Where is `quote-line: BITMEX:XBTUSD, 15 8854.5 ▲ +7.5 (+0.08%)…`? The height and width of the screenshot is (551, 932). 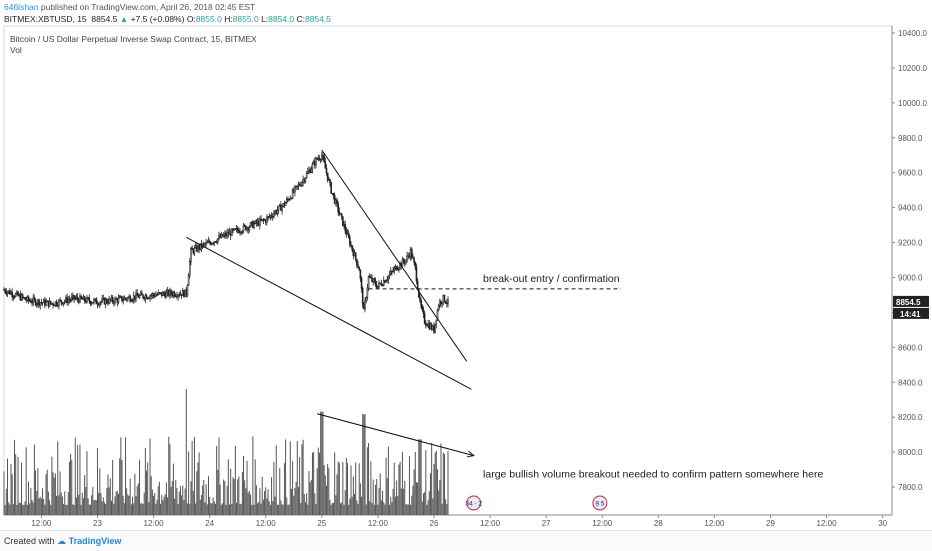 quote-line: BITMEX:XBTUSD, 15 8854.5 ▲ +7.5 (+0.08%)… is located at coordinates (167, 19).